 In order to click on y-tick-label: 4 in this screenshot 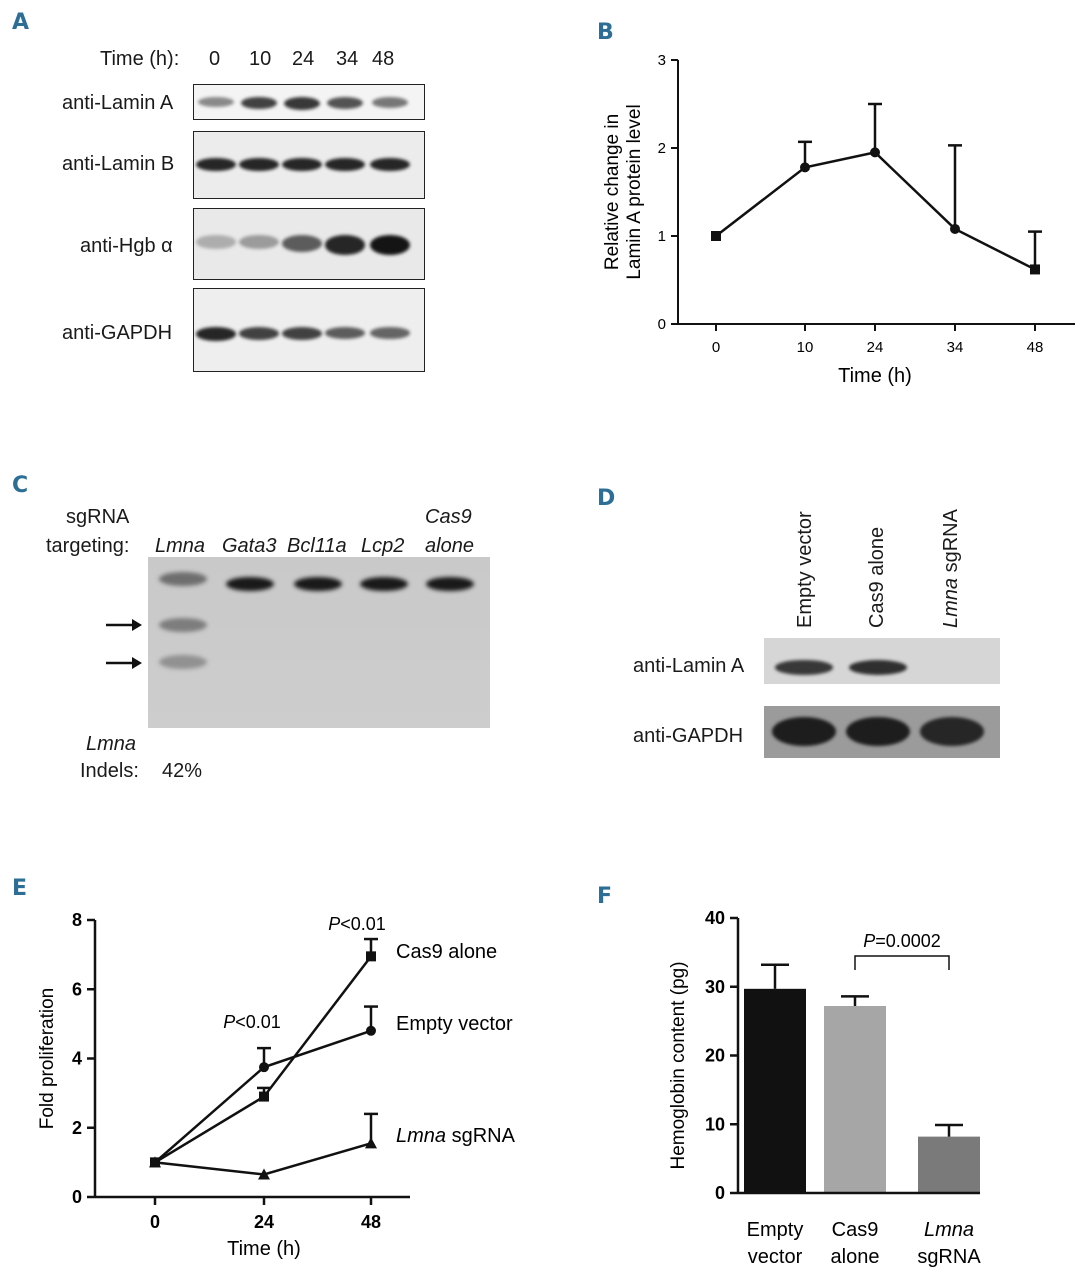, I will do `click(77, 1059)`.